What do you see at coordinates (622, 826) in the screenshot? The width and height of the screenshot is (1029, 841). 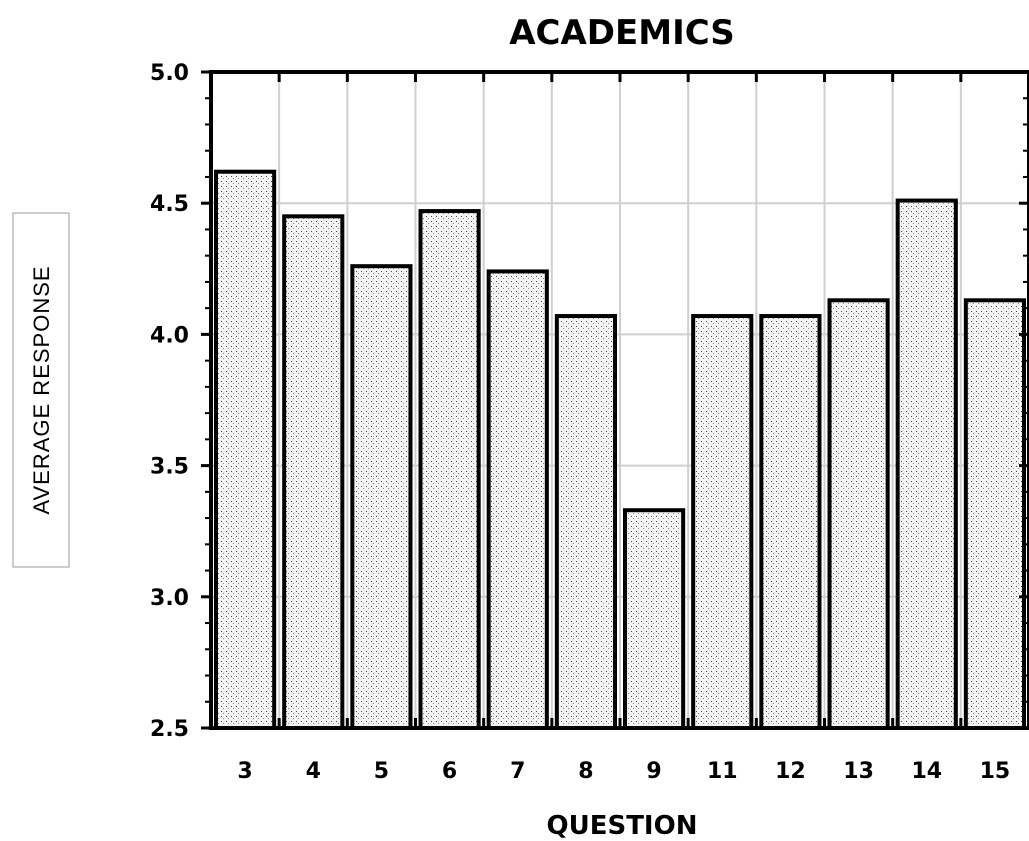 I see `x-axis-title: QUESTION` at bounding box center [622, 826].